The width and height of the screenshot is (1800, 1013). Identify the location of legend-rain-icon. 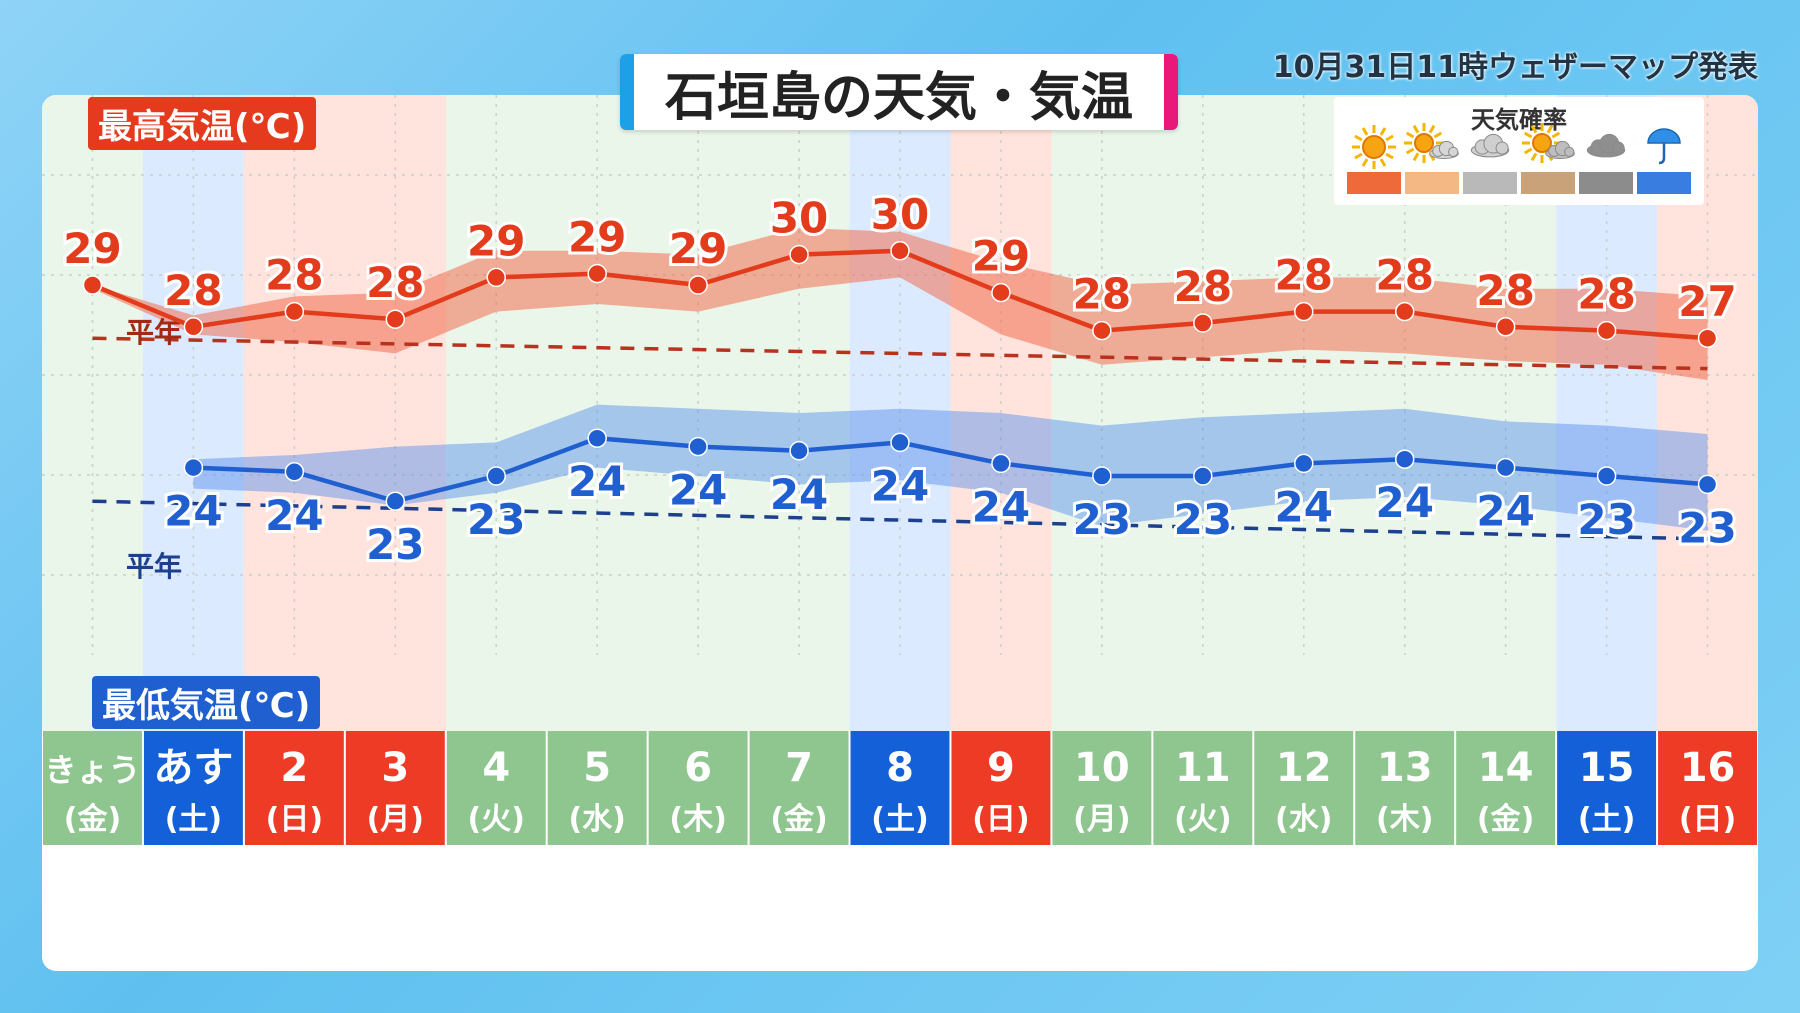
(1664, 161).